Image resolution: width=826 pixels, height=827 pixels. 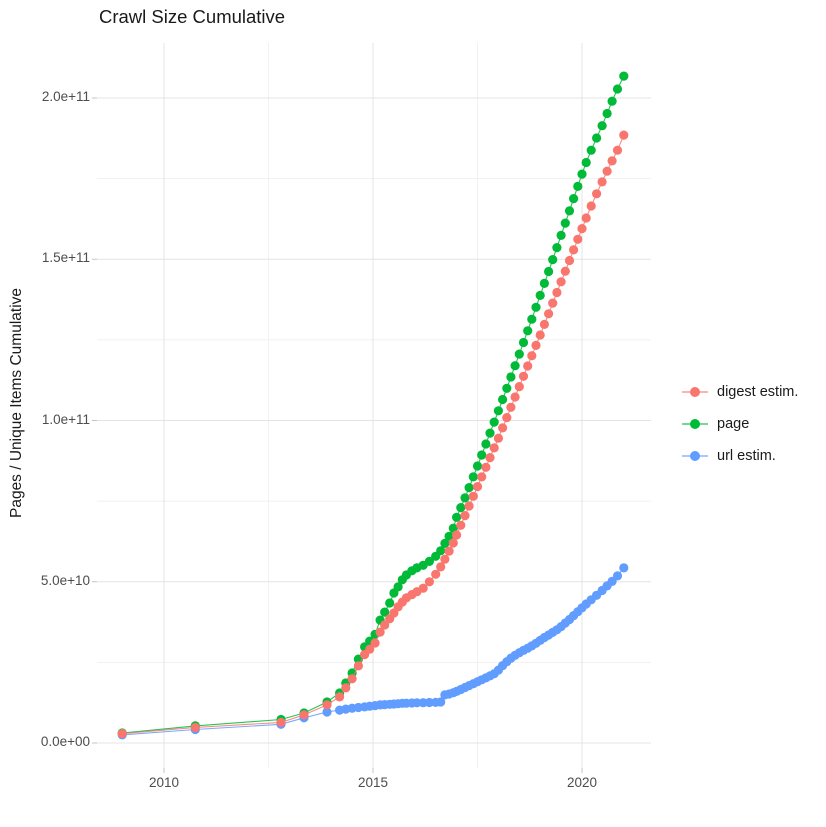 What do you see at coordinates (65, 741) in the screenshot?
I see `y-tick-label: 0.0e+00` at bounding box center [65, 741].